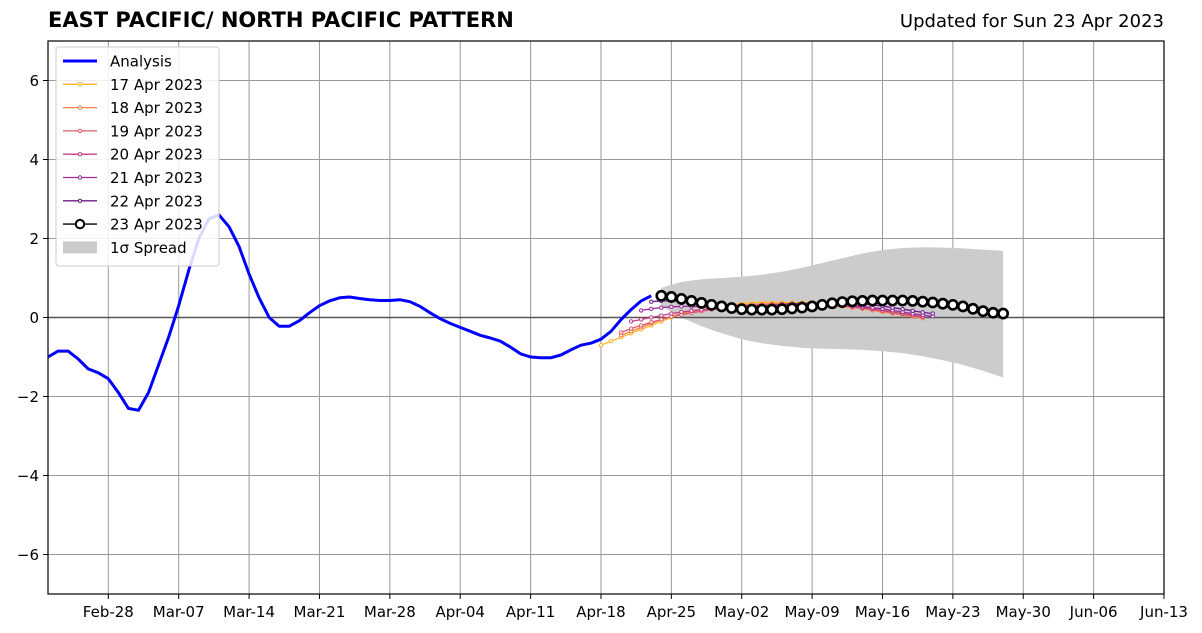 The width and height of the screenshot is (1202, 633). I want to click on x-tick-label: May-23, so click(952, 612).